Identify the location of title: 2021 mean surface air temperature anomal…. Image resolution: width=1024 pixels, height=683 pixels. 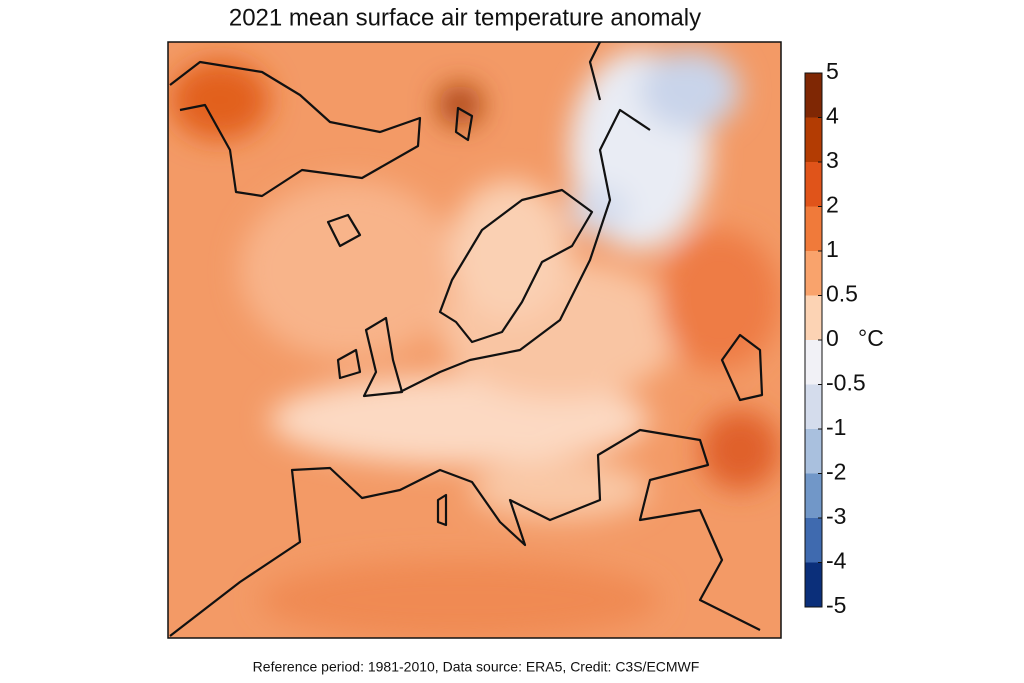
(465, 17).